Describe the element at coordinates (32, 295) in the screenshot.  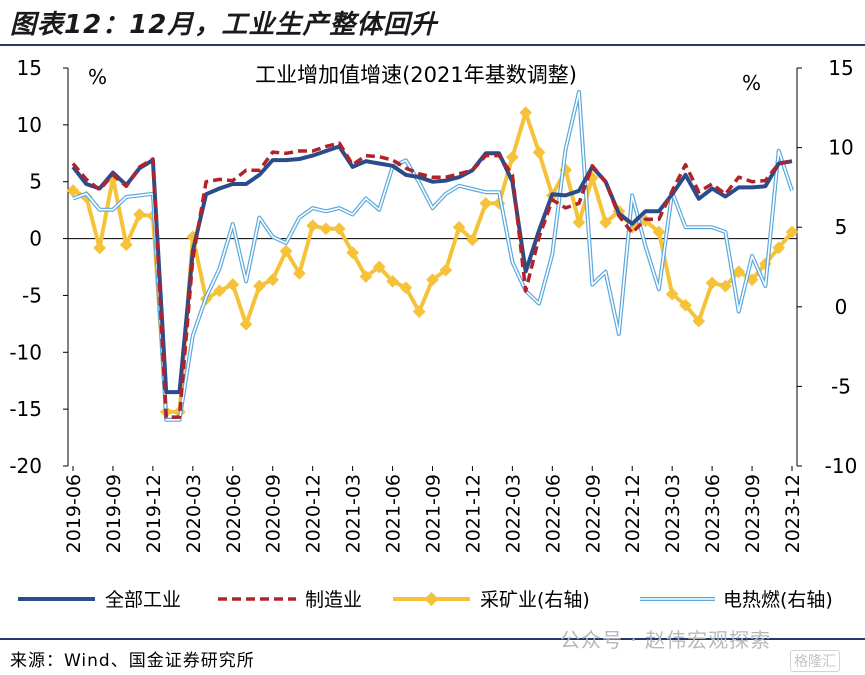
I see `left-tick-label: -5` at that location.